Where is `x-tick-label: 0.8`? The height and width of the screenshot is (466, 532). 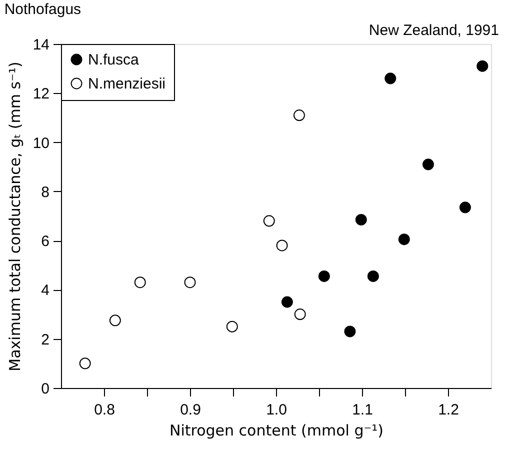 x-tick-label: 0.8 is located at coordinates (104, 410).